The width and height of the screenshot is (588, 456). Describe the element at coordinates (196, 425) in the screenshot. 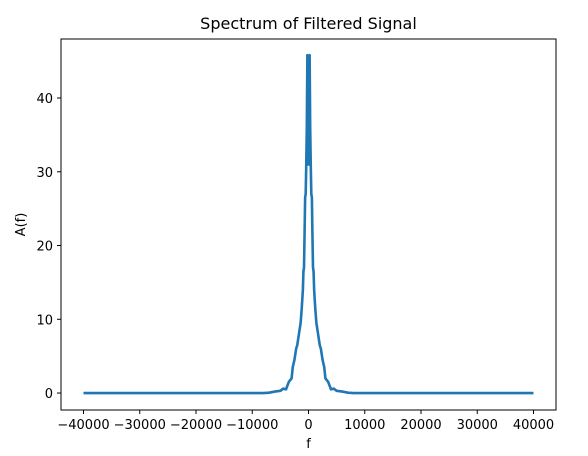

I see `x-tick-label: −20000` at that location.